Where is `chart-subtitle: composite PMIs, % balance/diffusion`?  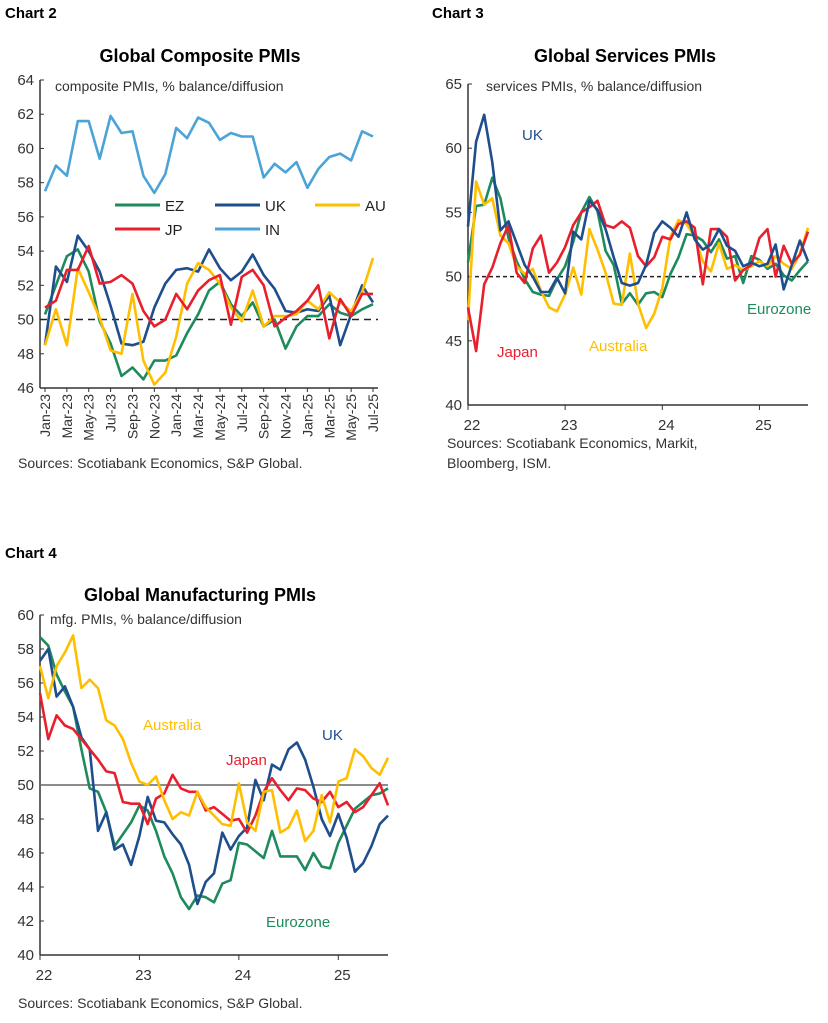 chart-subtitle: composite PMIs, % balance/diffusion is located at coordinates (169, 86).